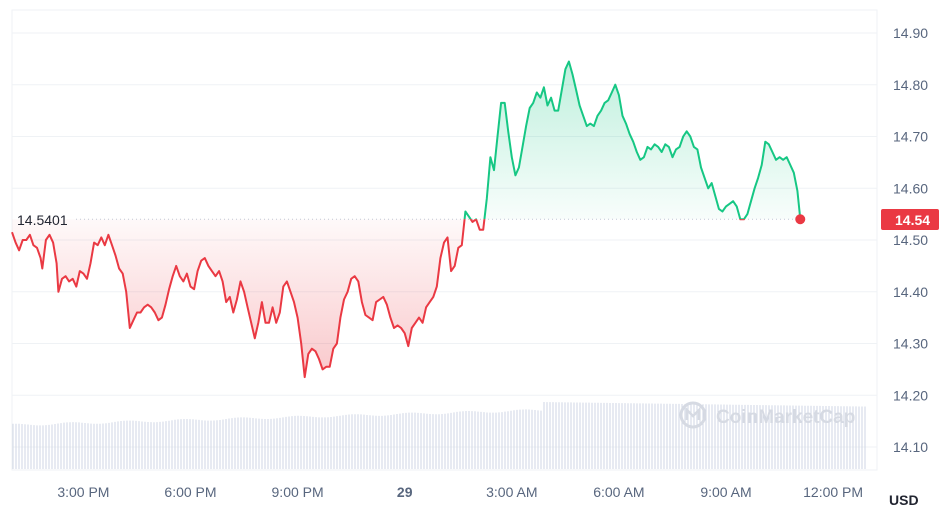  I want to click on y-tick-label: 14.10, so click(910, 447).